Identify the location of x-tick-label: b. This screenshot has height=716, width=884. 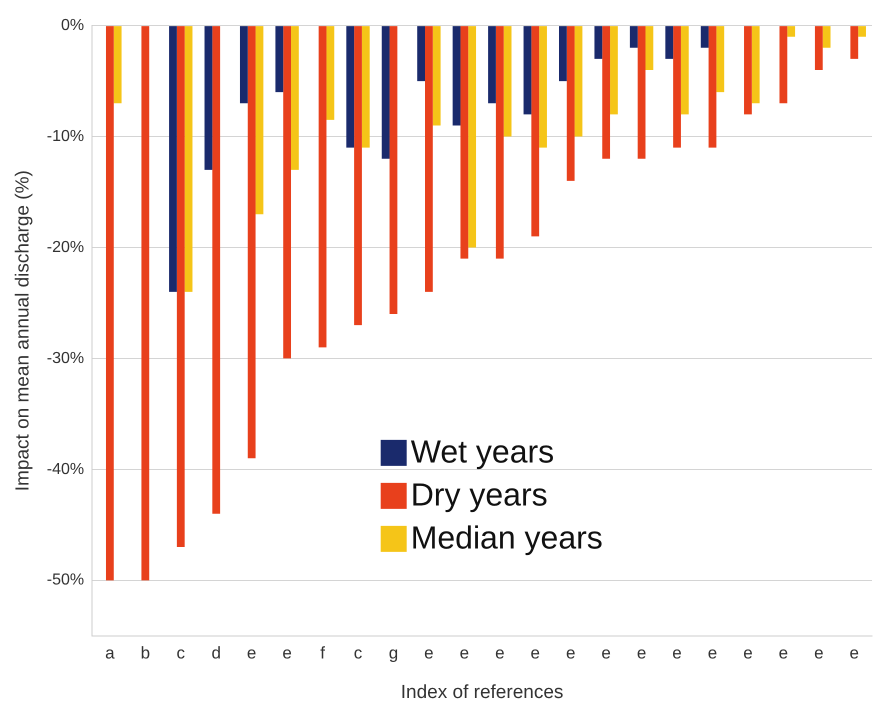
(145, 653).